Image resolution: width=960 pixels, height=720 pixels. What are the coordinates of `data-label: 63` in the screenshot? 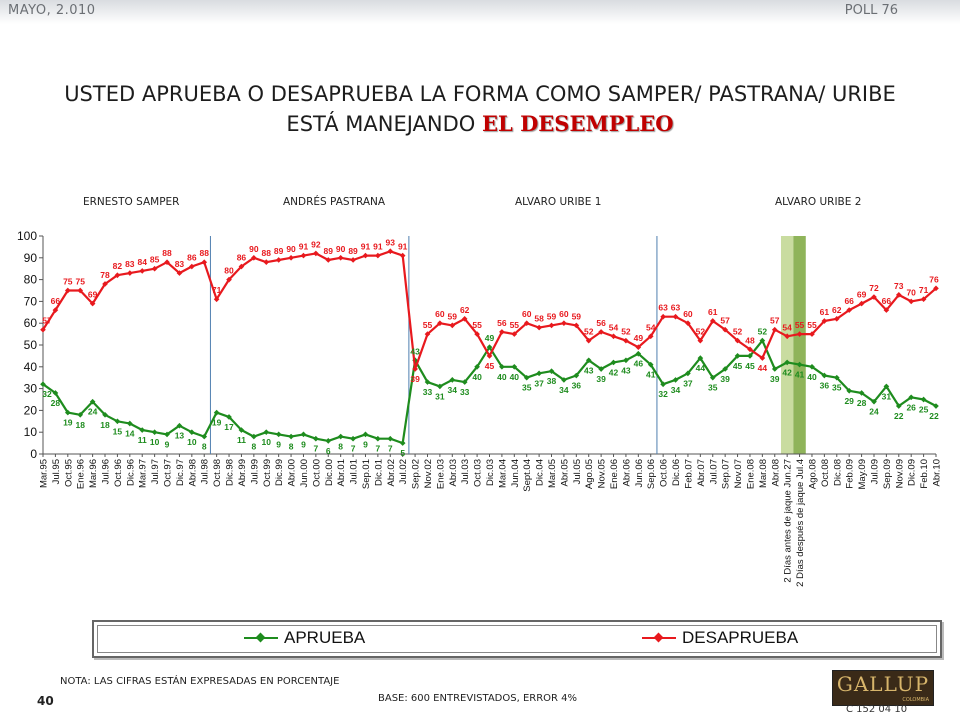 It's located at (676, 308).